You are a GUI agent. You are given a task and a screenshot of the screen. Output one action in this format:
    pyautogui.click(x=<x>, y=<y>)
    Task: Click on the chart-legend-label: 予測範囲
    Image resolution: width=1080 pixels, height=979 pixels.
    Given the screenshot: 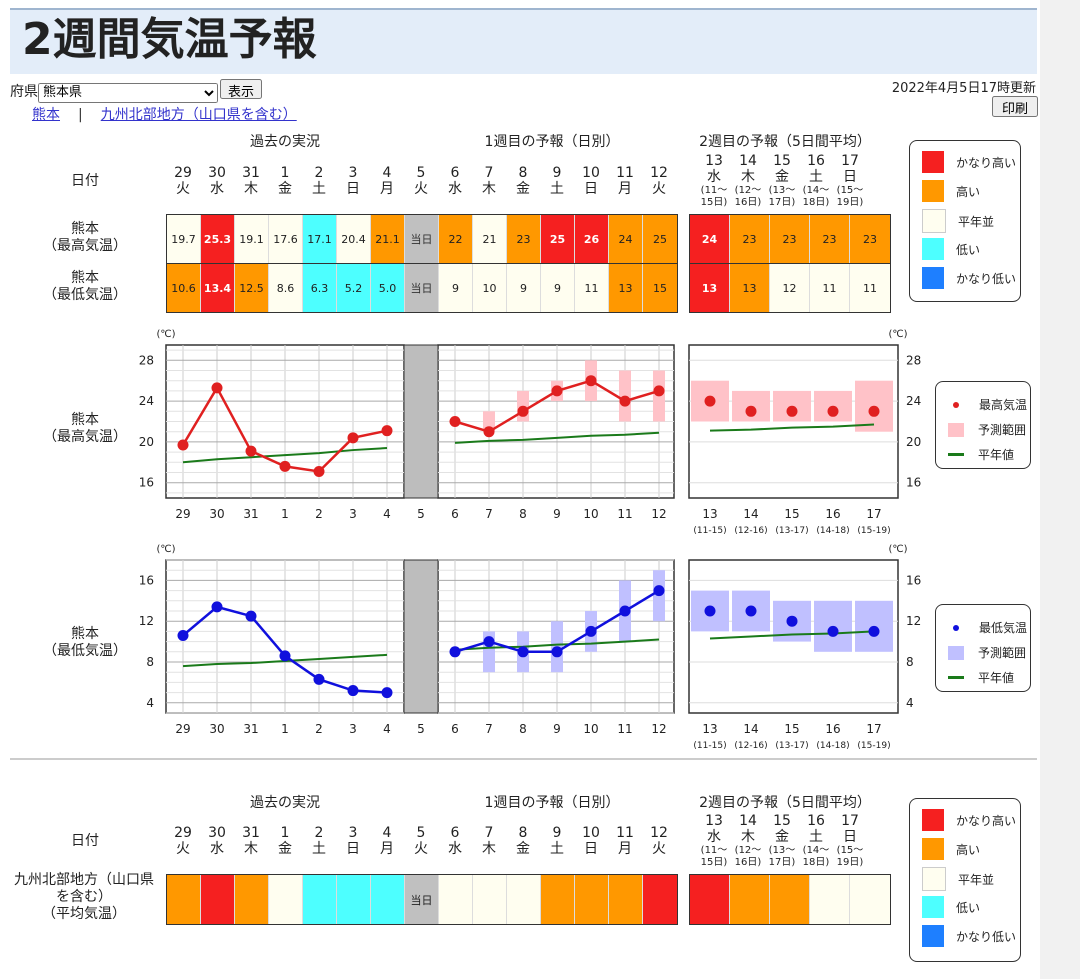 What is the action you would take?
    pyautogui.click(x=1002, y=430)
    